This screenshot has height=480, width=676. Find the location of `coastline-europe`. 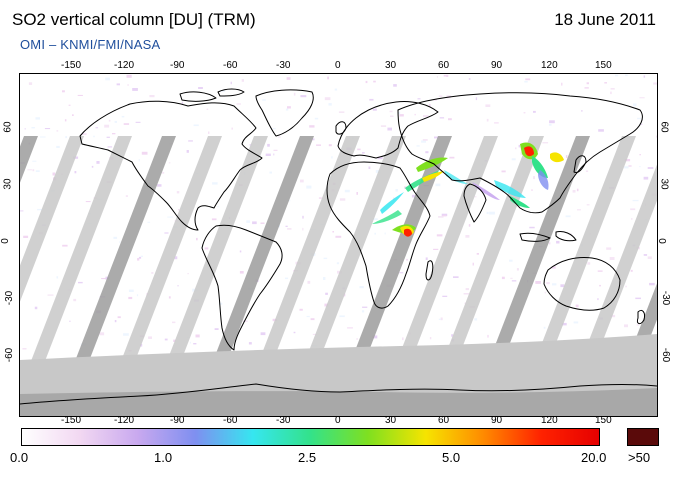

coastline-europe is located at coordinates (388, 130).